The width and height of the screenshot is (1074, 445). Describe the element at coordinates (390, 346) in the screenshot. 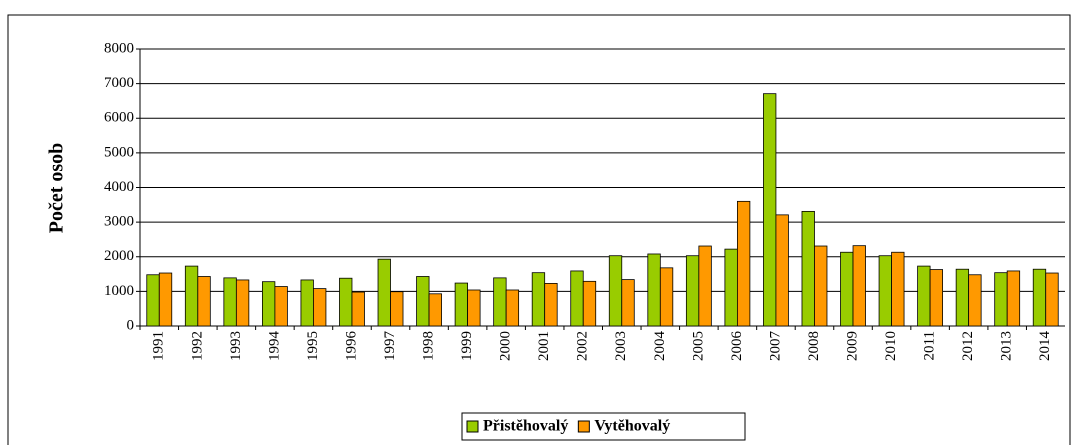

I see `x-tick-label: 1997` at that location.